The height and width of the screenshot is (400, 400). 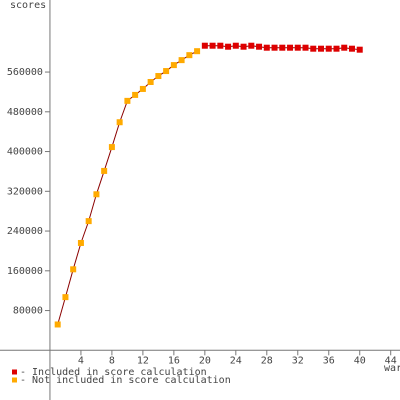 What do you see at coordinates (391, 360) in the screenshot?
I see `x-tick-label: 44` at bounding box center [391, 360].